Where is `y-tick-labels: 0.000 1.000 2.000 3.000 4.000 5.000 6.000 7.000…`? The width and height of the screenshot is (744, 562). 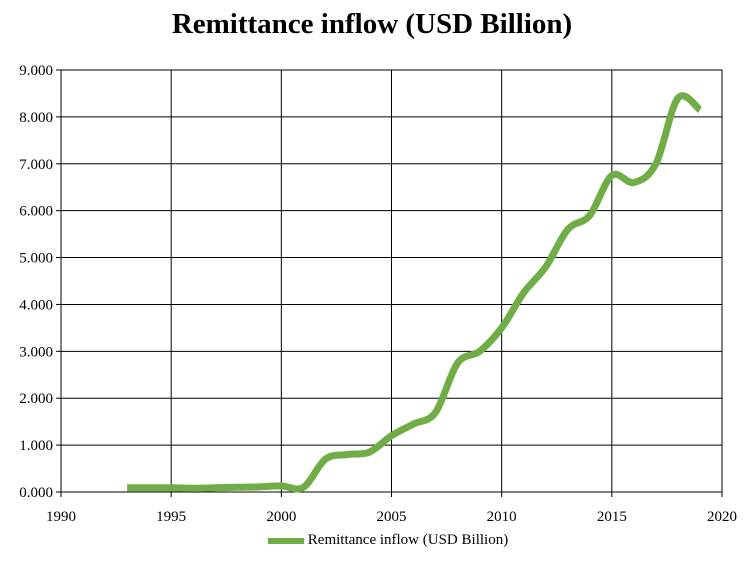 y-tick-labels: 0.000 1.000 2.000 3.000 4.000 5.000 6.000 7.000… is located at coordinates (36, 282).